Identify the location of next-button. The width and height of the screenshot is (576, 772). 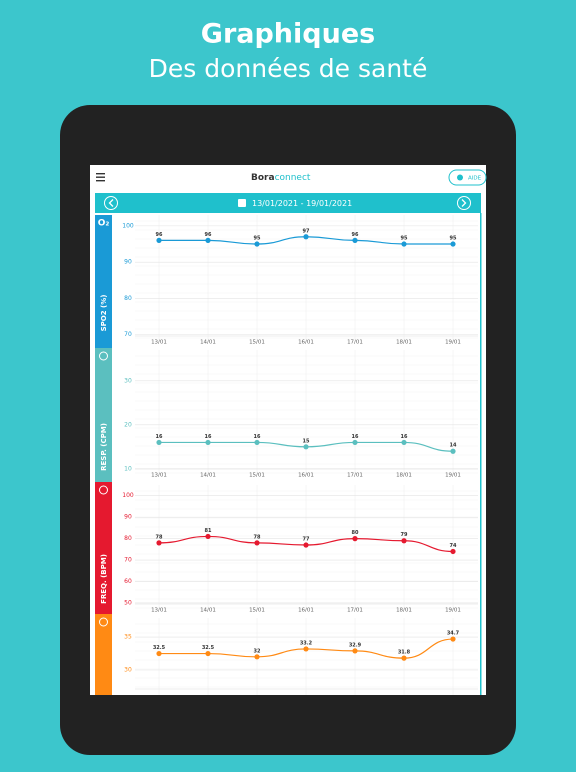
(464, 203).